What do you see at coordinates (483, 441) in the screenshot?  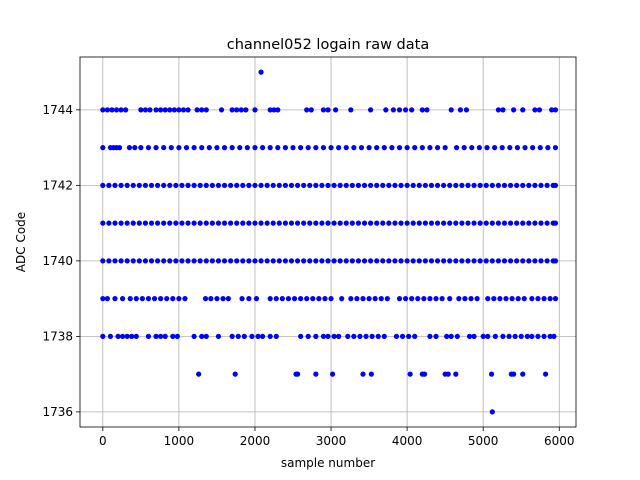 I see `x-tick-label: 5000` at bounding box center [483, 441].